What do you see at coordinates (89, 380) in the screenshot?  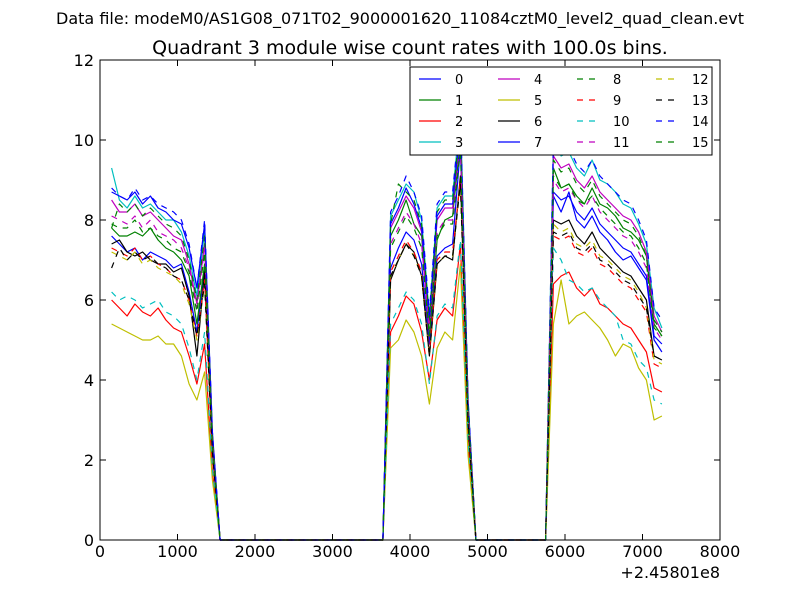 I see `y-tick-label: 4` at bounding box center [89, 380].